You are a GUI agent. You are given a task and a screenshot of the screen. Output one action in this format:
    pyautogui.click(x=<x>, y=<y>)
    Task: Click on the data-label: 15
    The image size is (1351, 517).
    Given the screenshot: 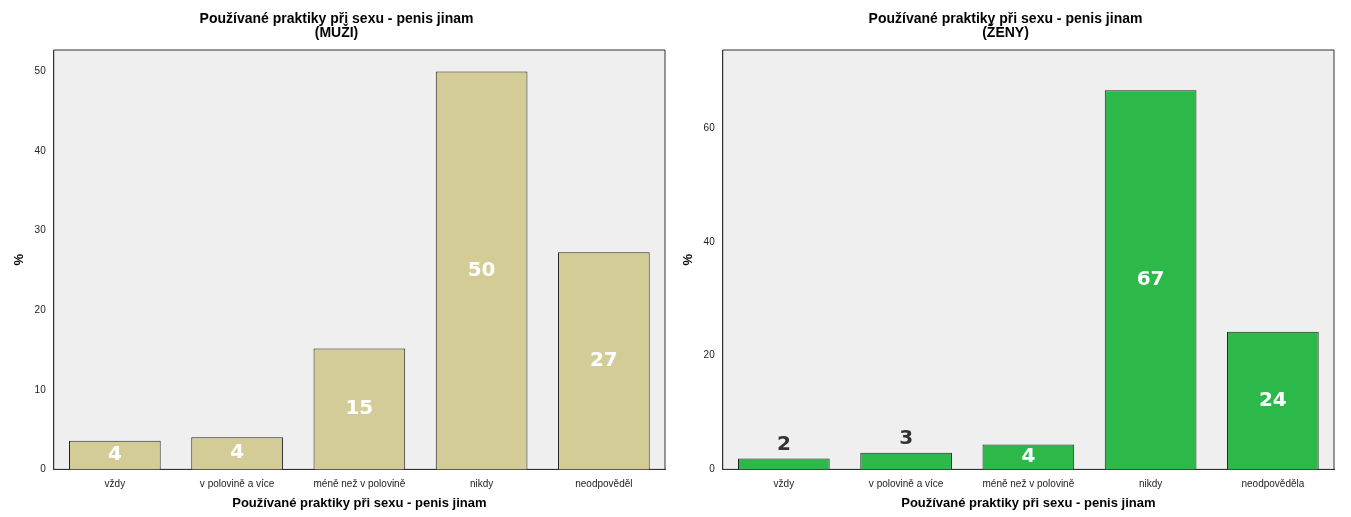 What is the action you would take?
    pyautogui.click(x=359, y=407)
    